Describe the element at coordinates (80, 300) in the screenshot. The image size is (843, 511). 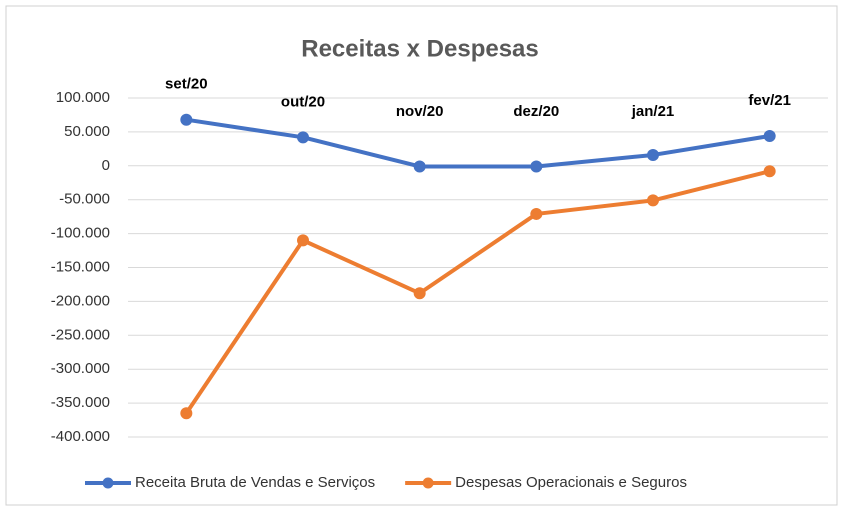
I see `y-tick-label: -200.000` at that location.